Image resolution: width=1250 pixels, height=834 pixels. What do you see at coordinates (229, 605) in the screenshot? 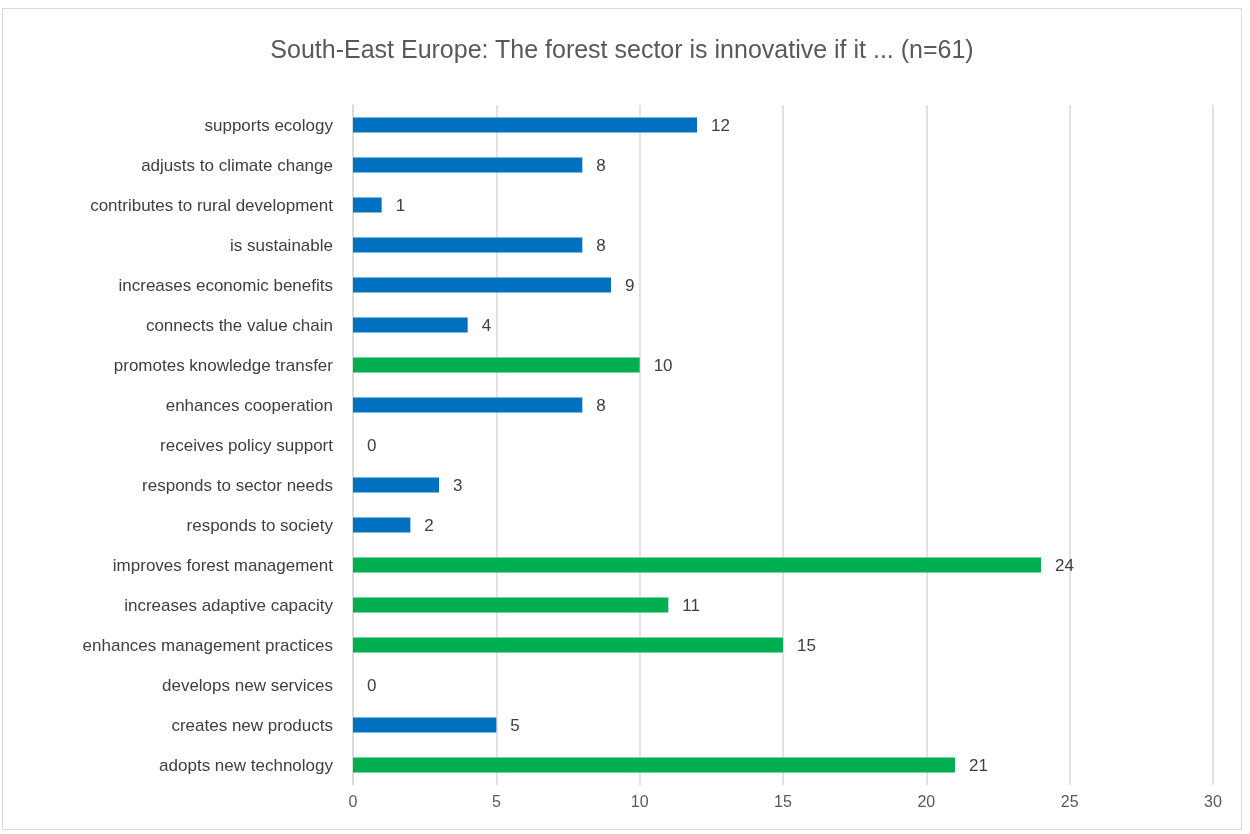
I see `y-tick-label: increases adaptive capacity` at bounding box center [229, 605].